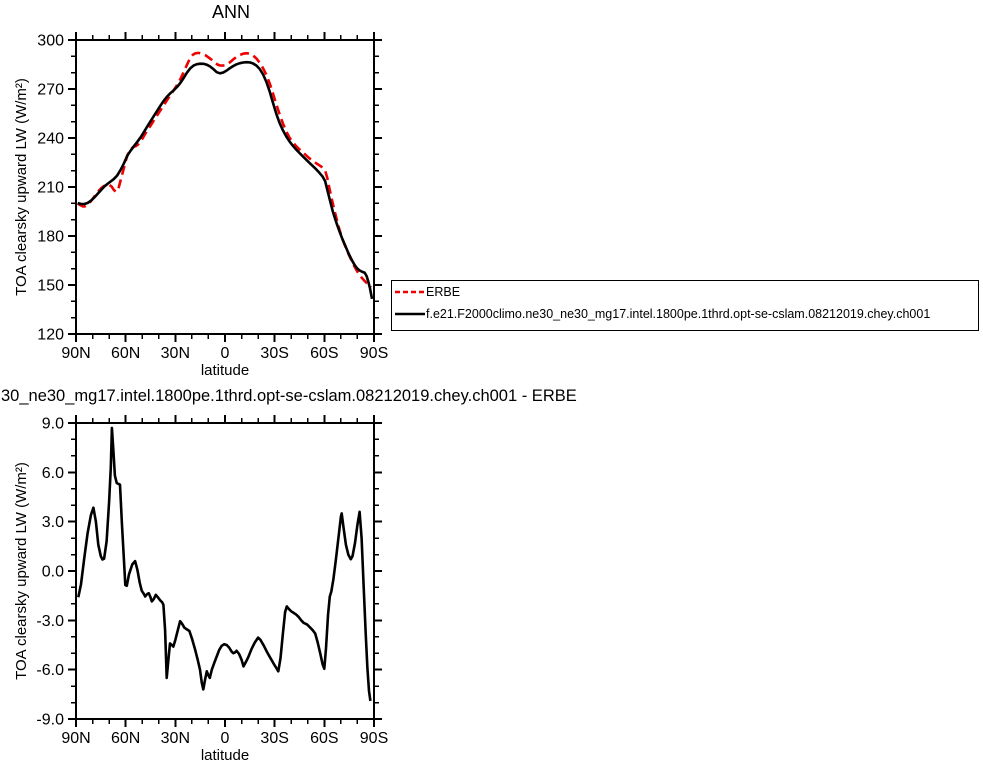 This screenshot has width=983, height=773. What do you see at coordinates (225, 755) in the screenshot?
I see `bottom-chart-x-axis-title: latitude` at bounding box center [225, 755].